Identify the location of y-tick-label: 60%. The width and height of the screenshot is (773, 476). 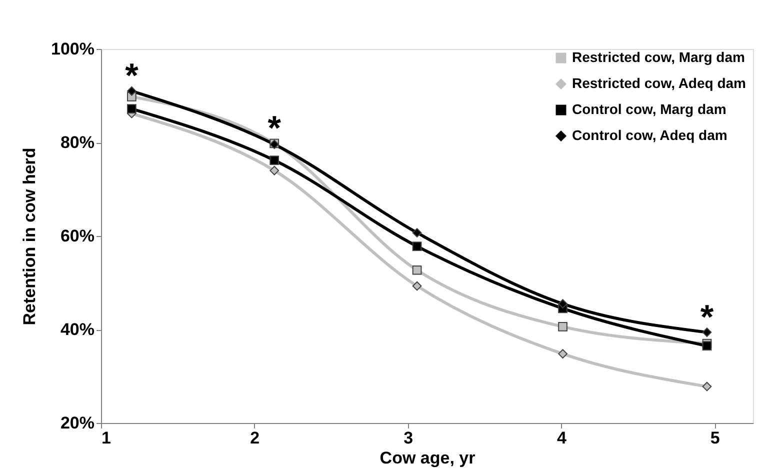
(77, 236).